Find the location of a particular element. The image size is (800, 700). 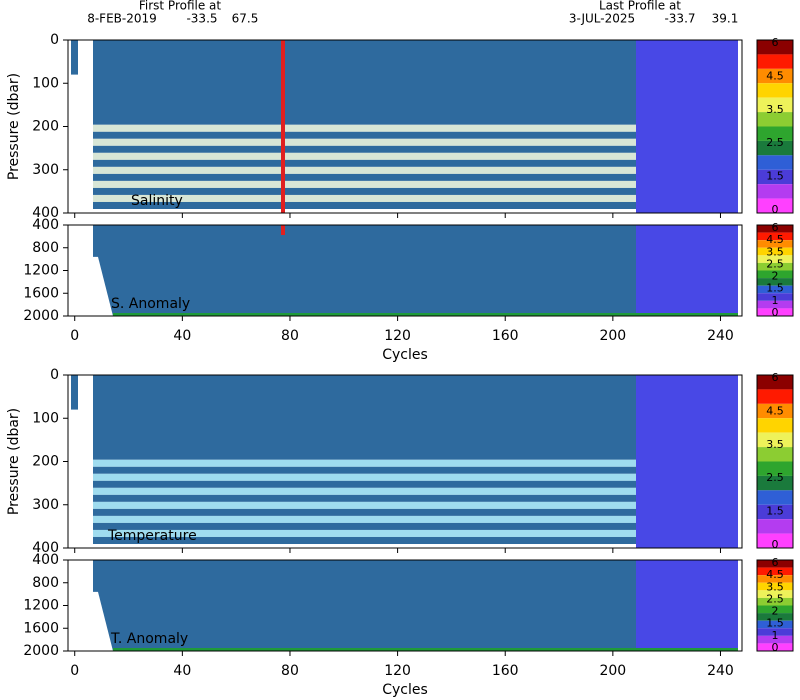

colorbar-tick-label: 2 is located at coordinates (775, 276).